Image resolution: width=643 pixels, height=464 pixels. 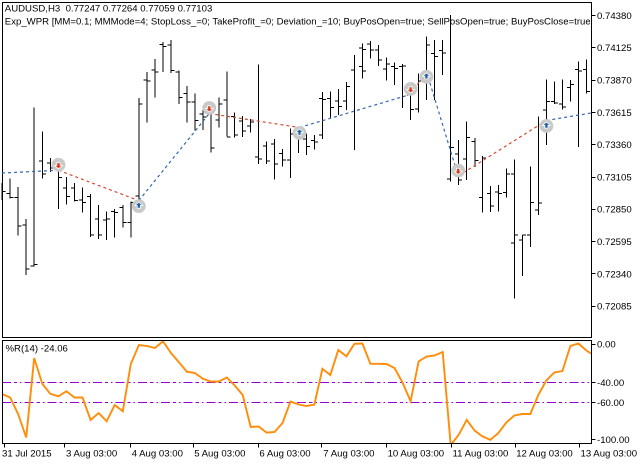 What do you see at coordinates (614, 113) in the screenshot?
I see `svg-text: 0.73615` at bounding box center [614, 113].